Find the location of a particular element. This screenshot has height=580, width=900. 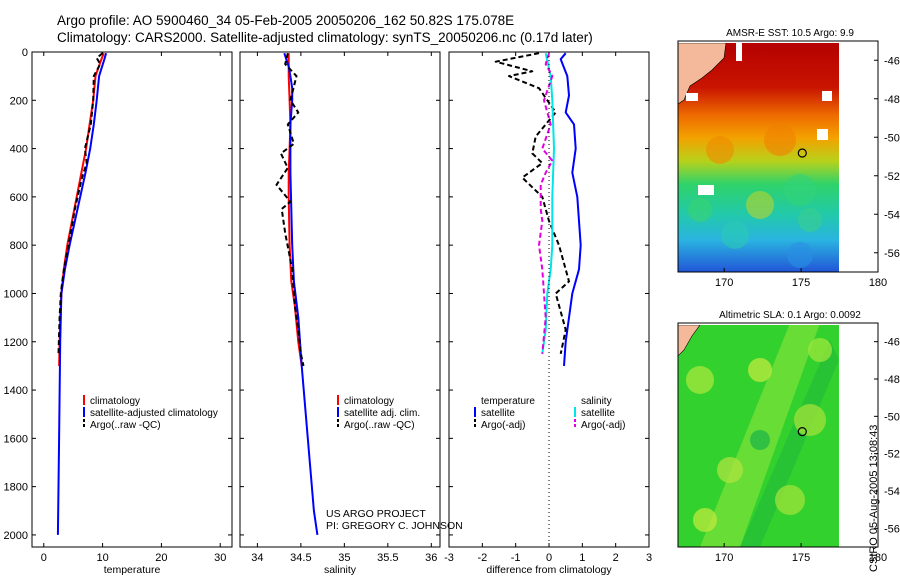

difference-series-temperature-satellite is located at coordinates (570, 209).